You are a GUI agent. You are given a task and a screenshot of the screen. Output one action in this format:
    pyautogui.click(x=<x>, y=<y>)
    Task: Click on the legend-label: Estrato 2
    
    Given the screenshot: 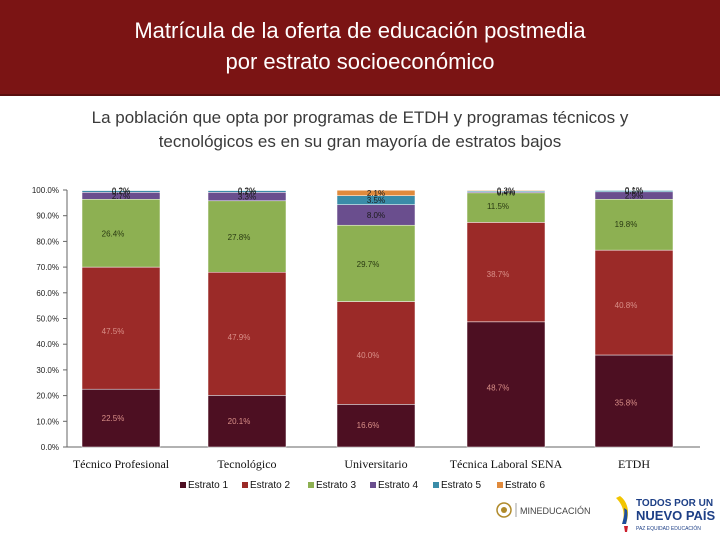 What is the action you would take?
    pyautogui.click(x=270, y=485)
    